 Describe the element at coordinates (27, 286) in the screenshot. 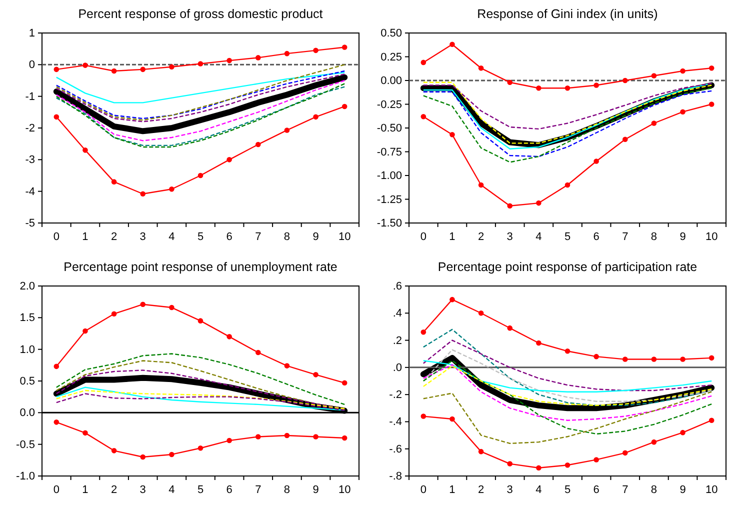

I see `y-tick-label: 2.0` at that location.